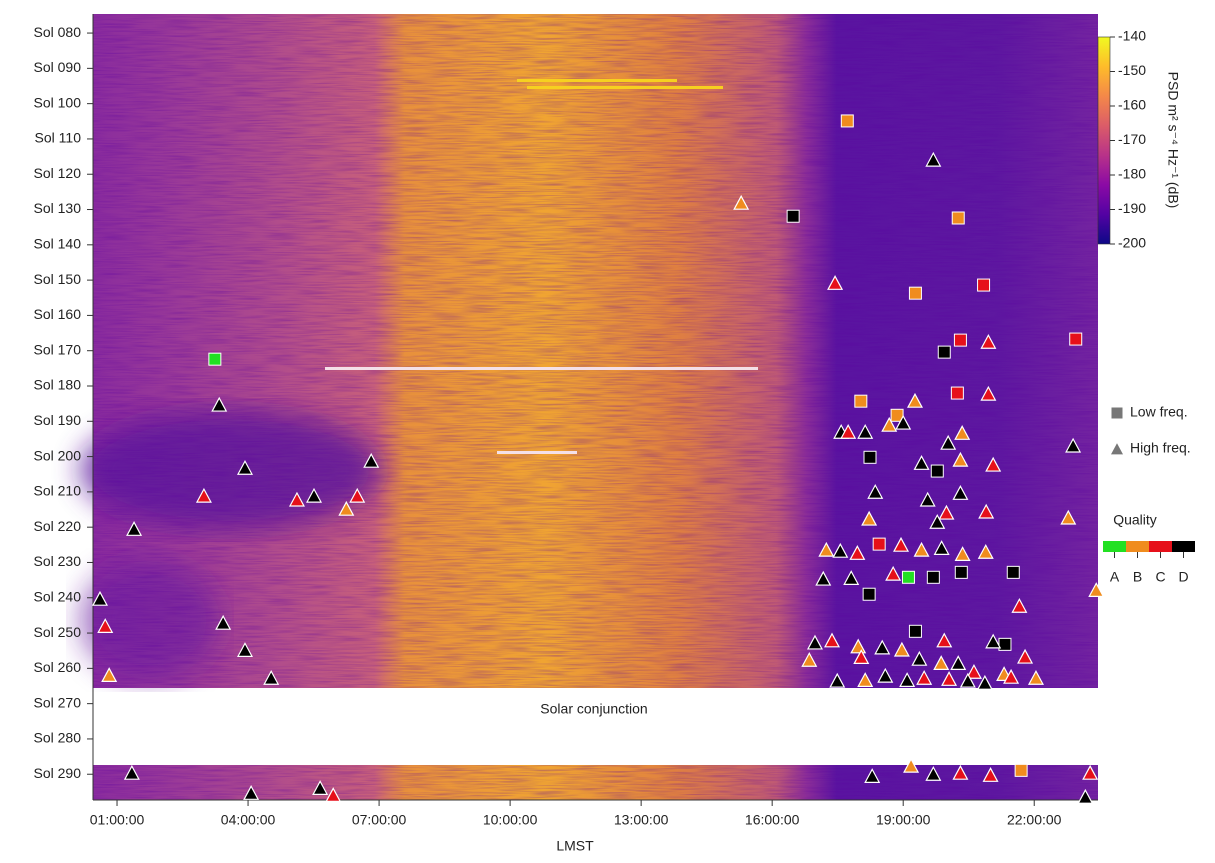 The image size is (1215, 863). Describe the element at coordinates (593, 709) in the screenshot. I see `annotation: Solar conjunction` at that location.